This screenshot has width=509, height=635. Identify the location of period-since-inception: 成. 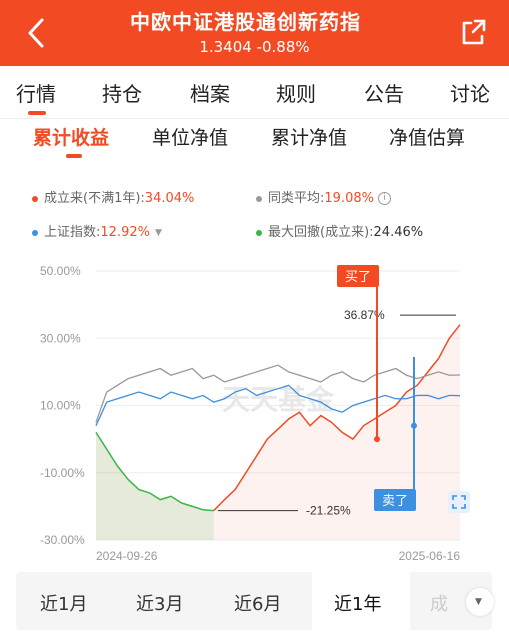
(439, 604).